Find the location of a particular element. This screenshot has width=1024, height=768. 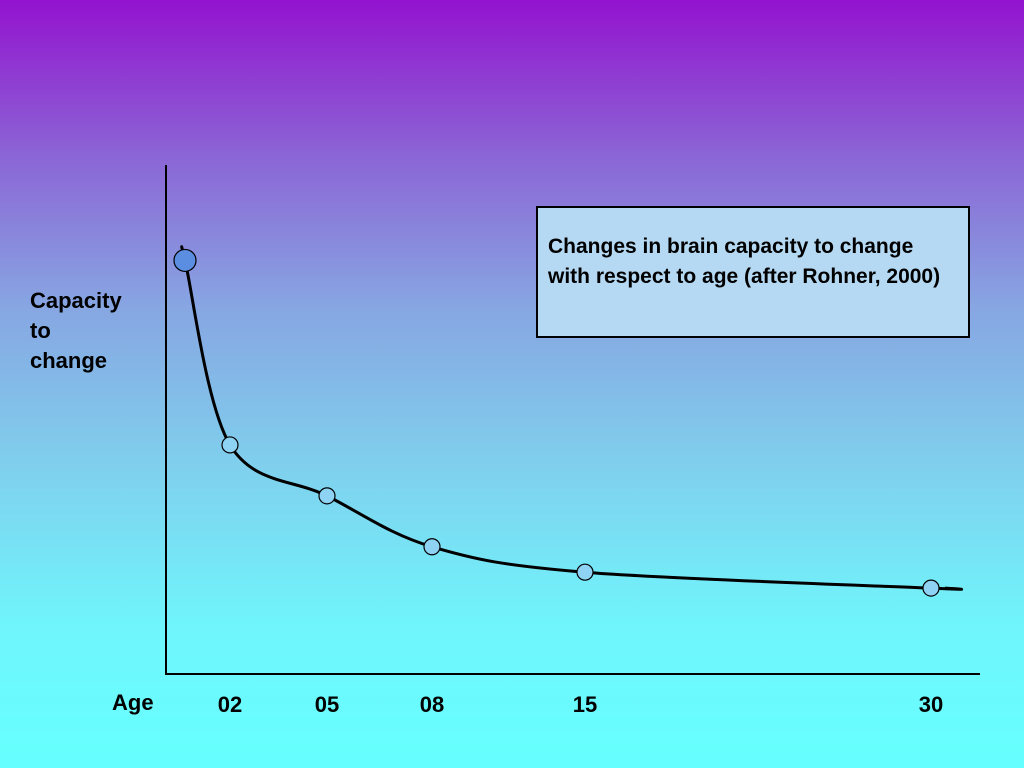

x-tick-label-30: 30 is located at coordinates (931, 704).